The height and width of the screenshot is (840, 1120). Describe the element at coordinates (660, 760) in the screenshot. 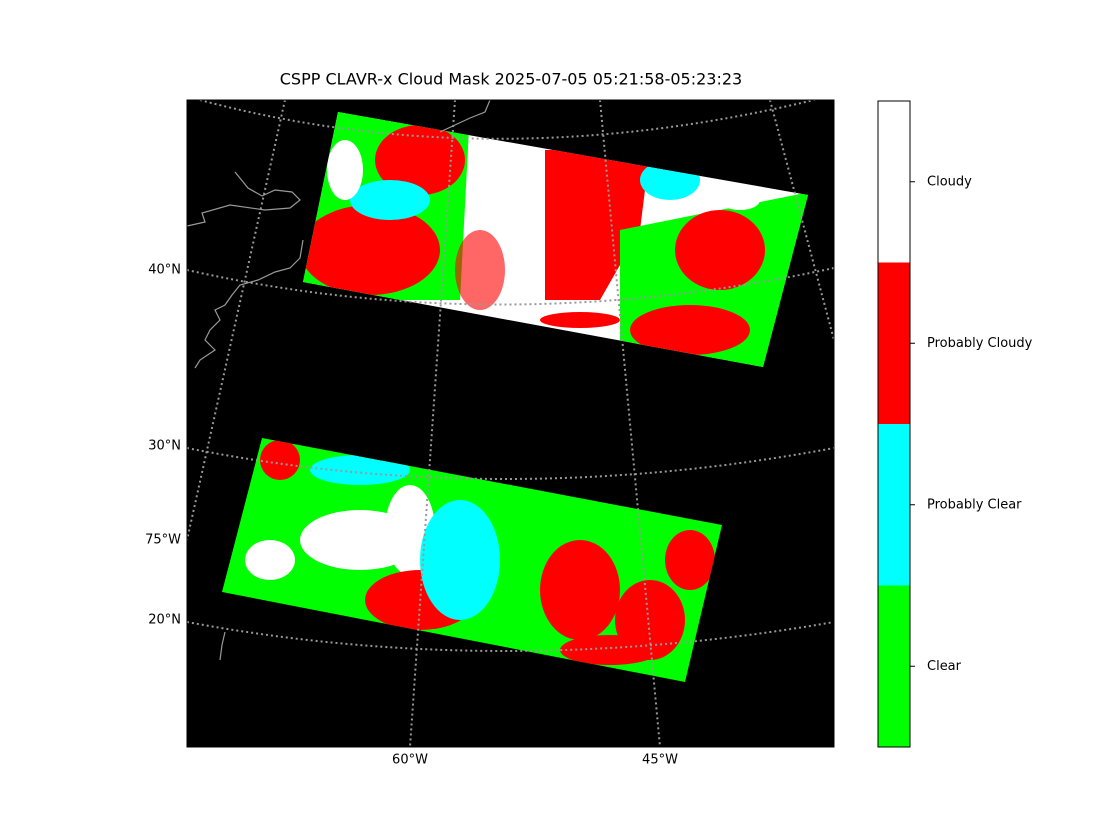

I see `lon-label: 45°W` at that location.